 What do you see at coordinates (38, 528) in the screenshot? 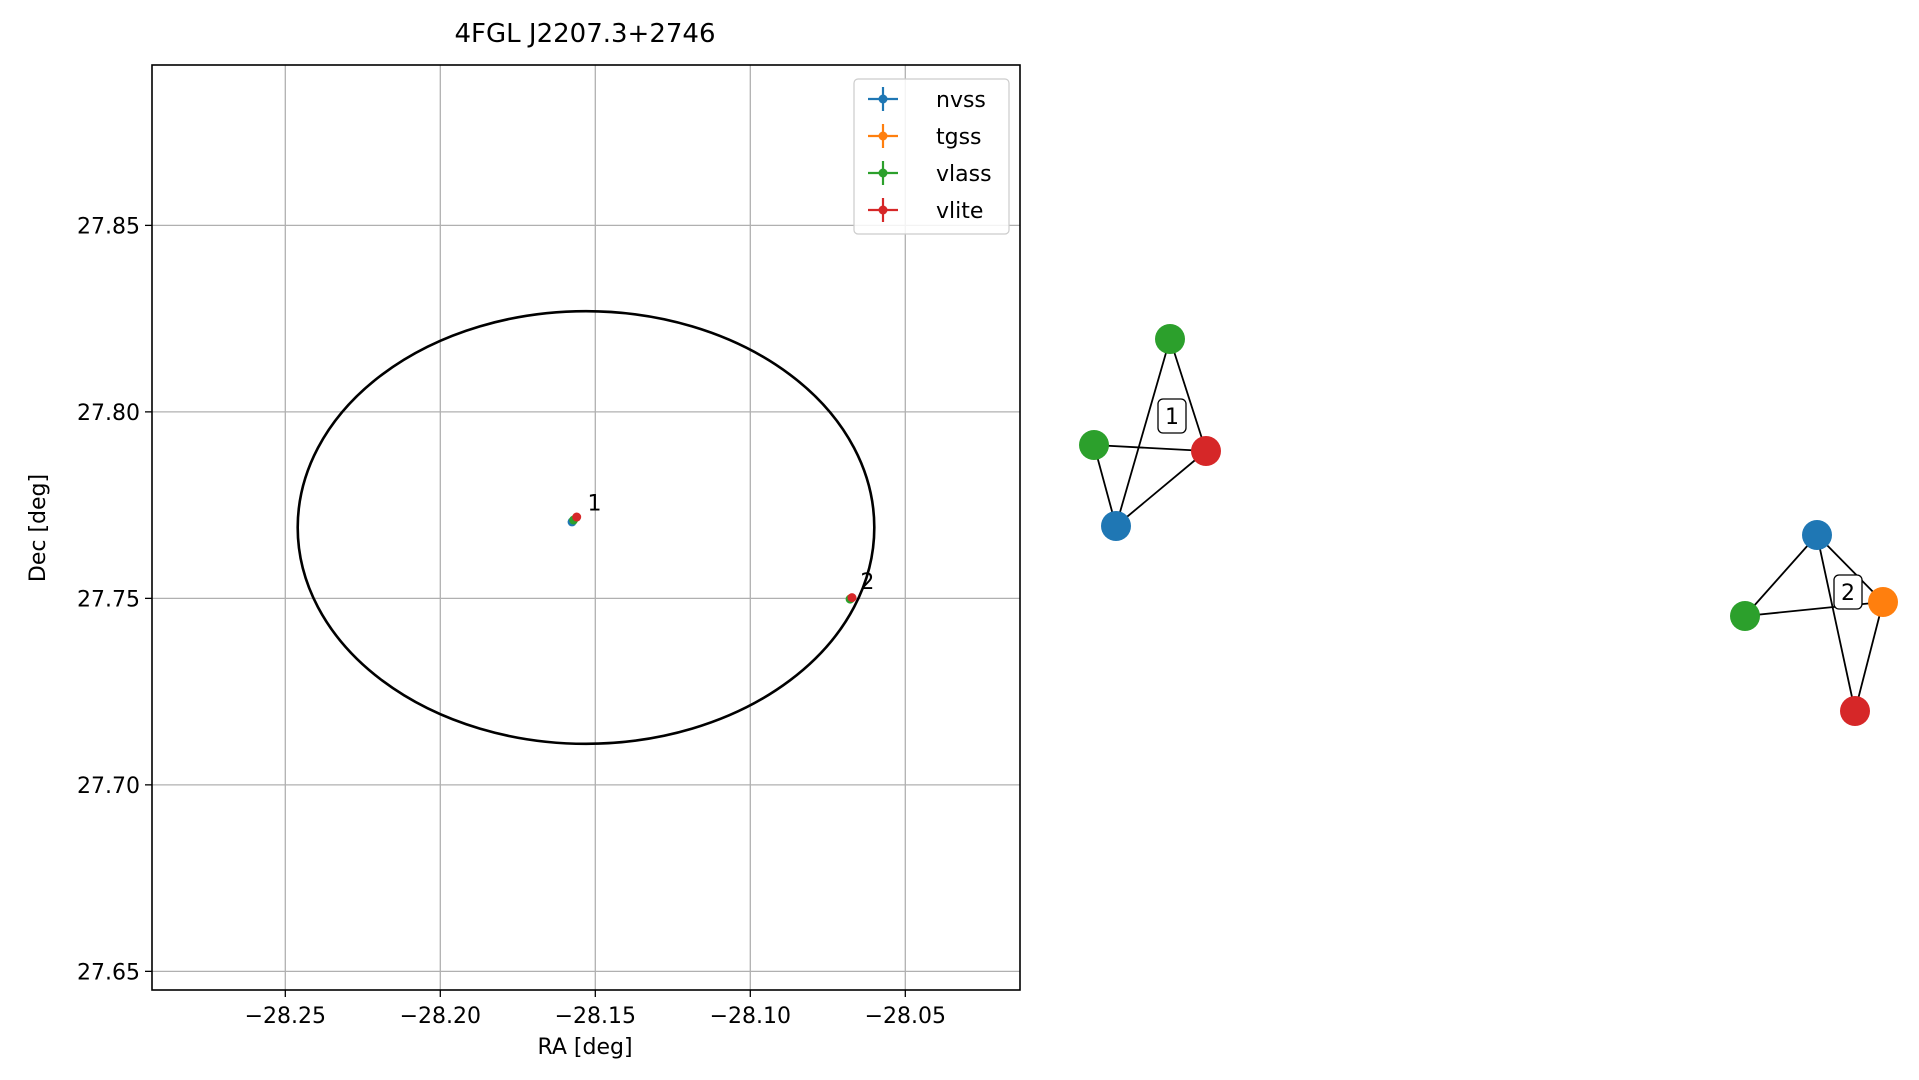
I see `y-axis-label: Dec [deg]` at bounding box center [38, 528].